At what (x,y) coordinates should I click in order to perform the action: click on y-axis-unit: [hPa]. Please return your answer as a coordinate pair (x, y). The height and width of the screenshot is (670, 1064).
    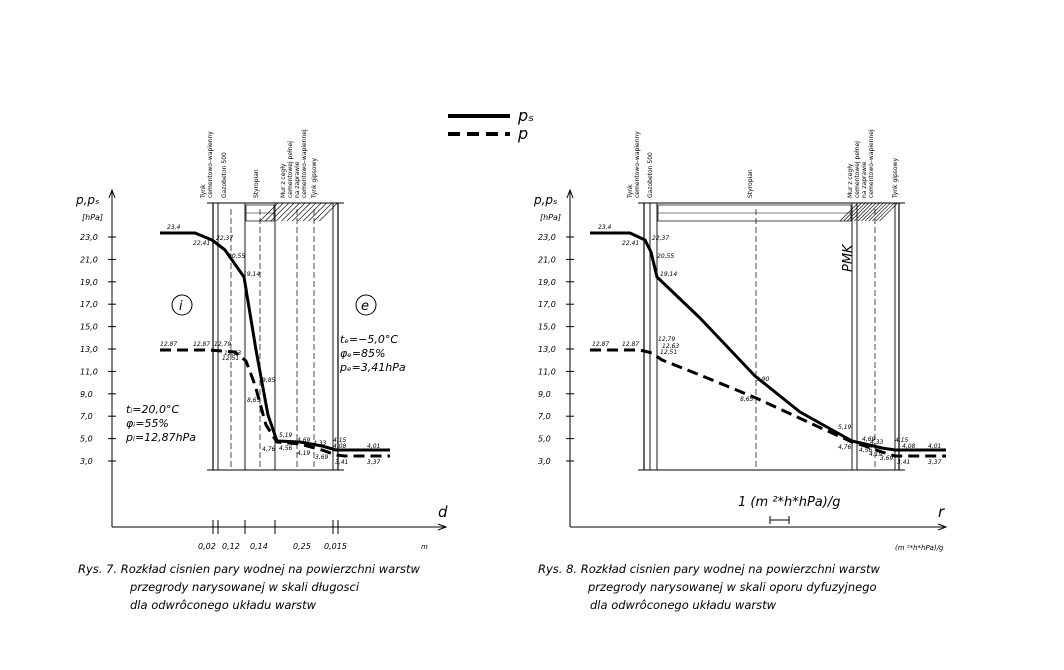
    Looking at the image, I should click on (550, 217).